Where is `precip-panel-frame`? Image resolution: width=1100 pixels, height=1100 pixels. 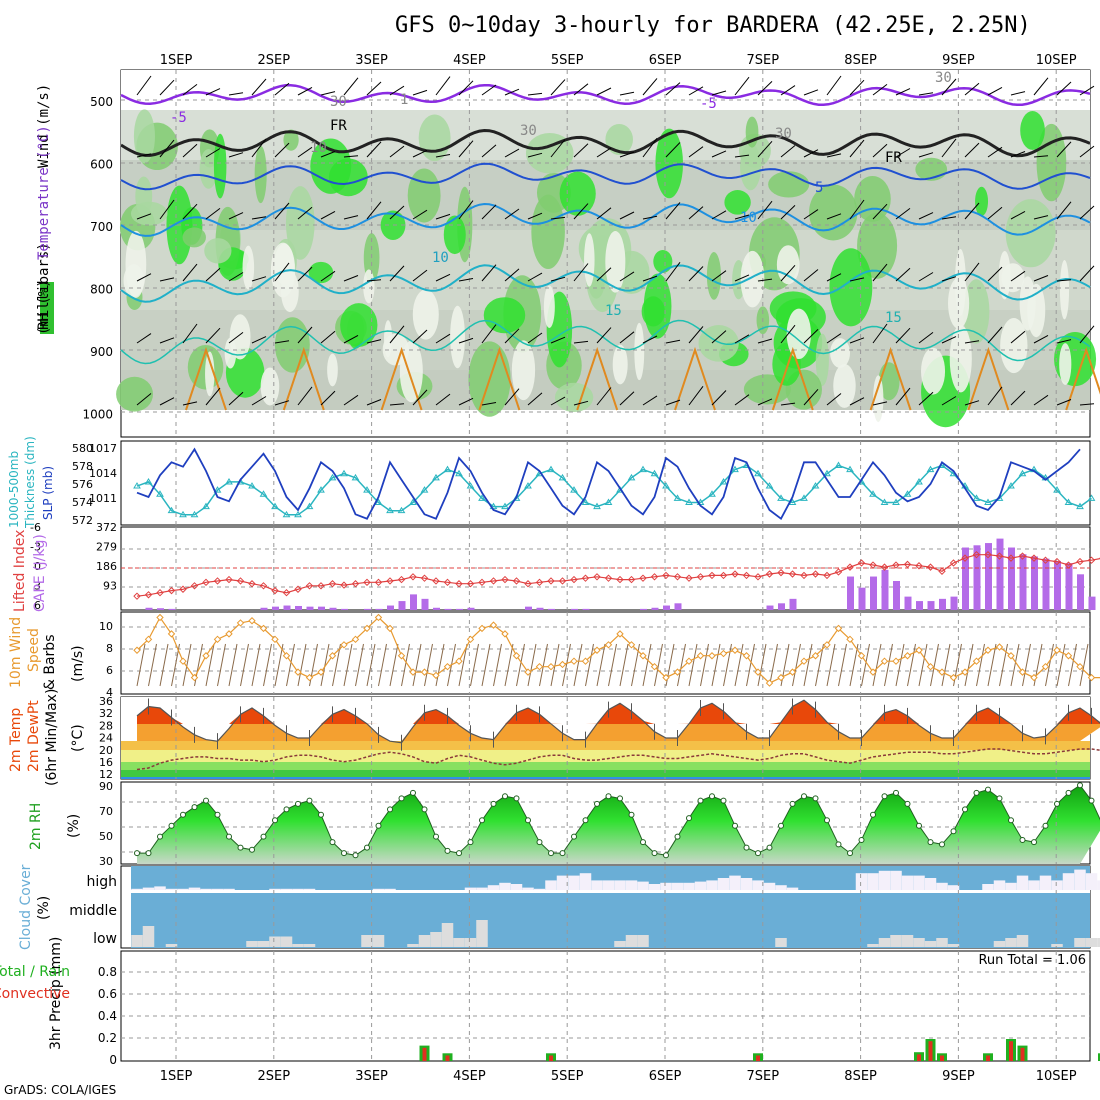 precip-panel-frame is located at coordinates (605, 1006).